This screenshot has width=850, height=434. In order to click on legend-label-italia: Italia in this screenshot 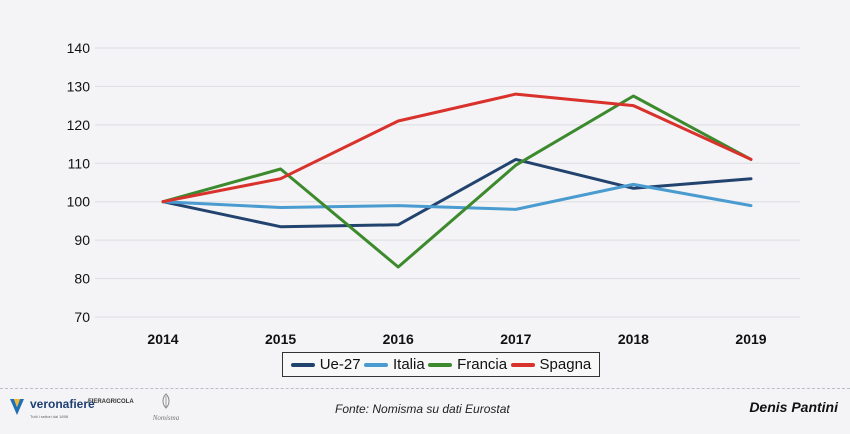, I will do `click(408, 364)`.